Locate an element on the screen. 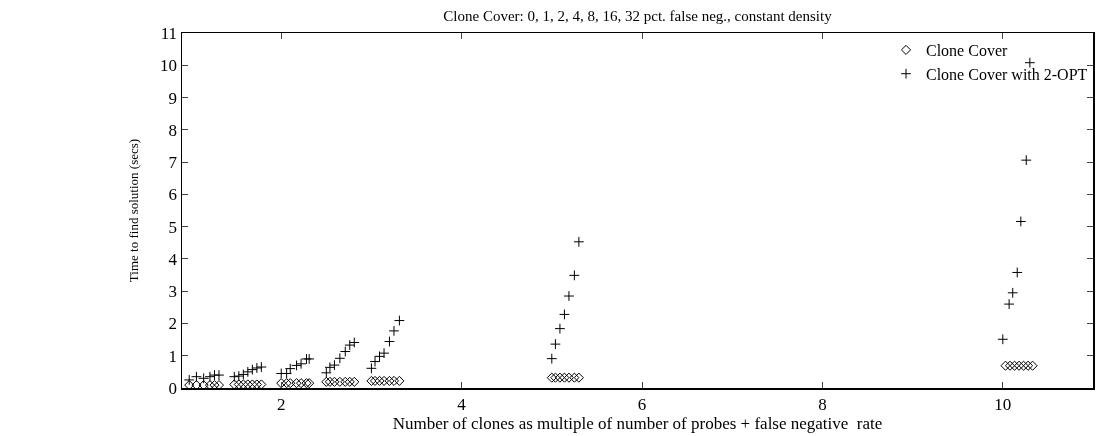 The image size is (1102, 436). legend-label: Clone Cover is located at coordinates (967, 51).